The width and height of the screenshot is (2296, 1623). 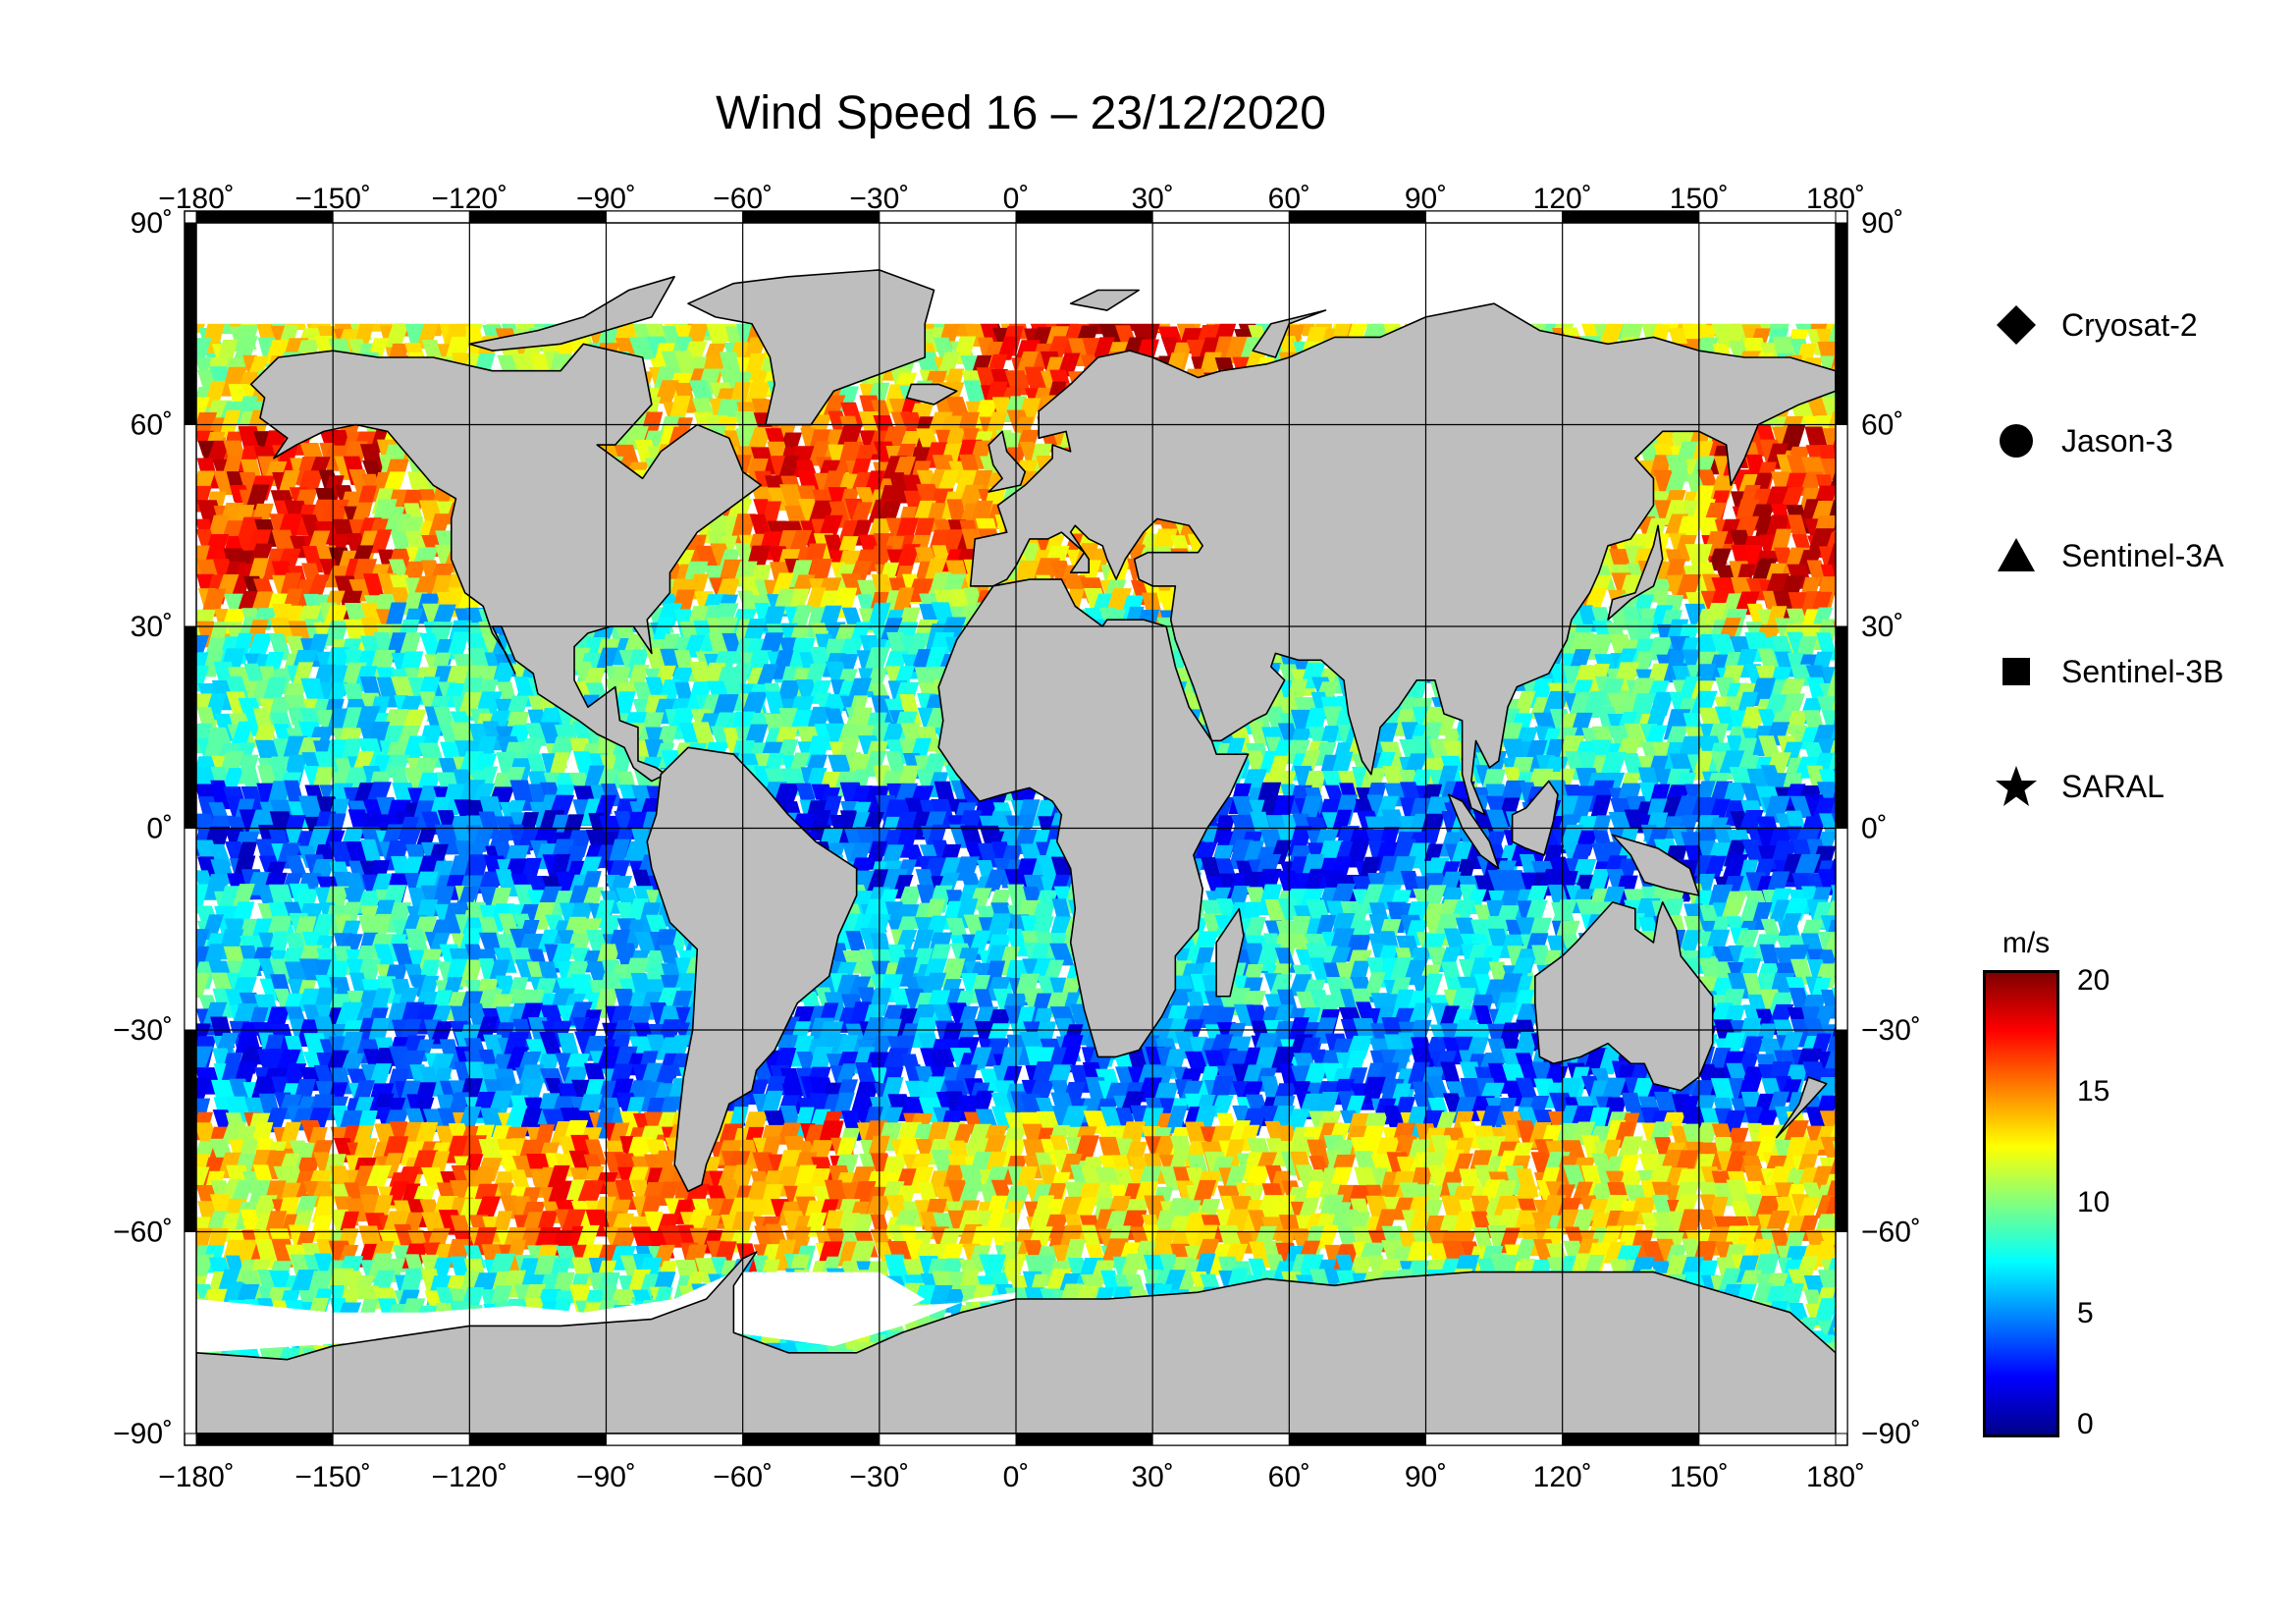 I want to click on legend-label: SARAL, so click(x=2112, y=786).